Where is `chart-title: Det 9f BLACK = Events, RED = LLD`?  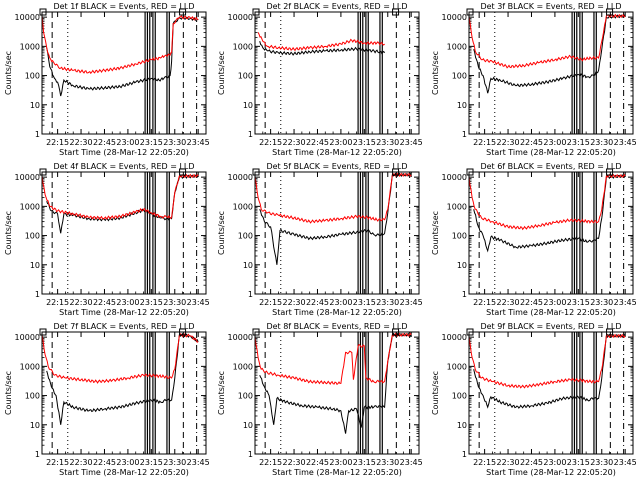
chart-title: Det 9f BLACK = Events, RED = LLD is located at coordinates (550, 326).